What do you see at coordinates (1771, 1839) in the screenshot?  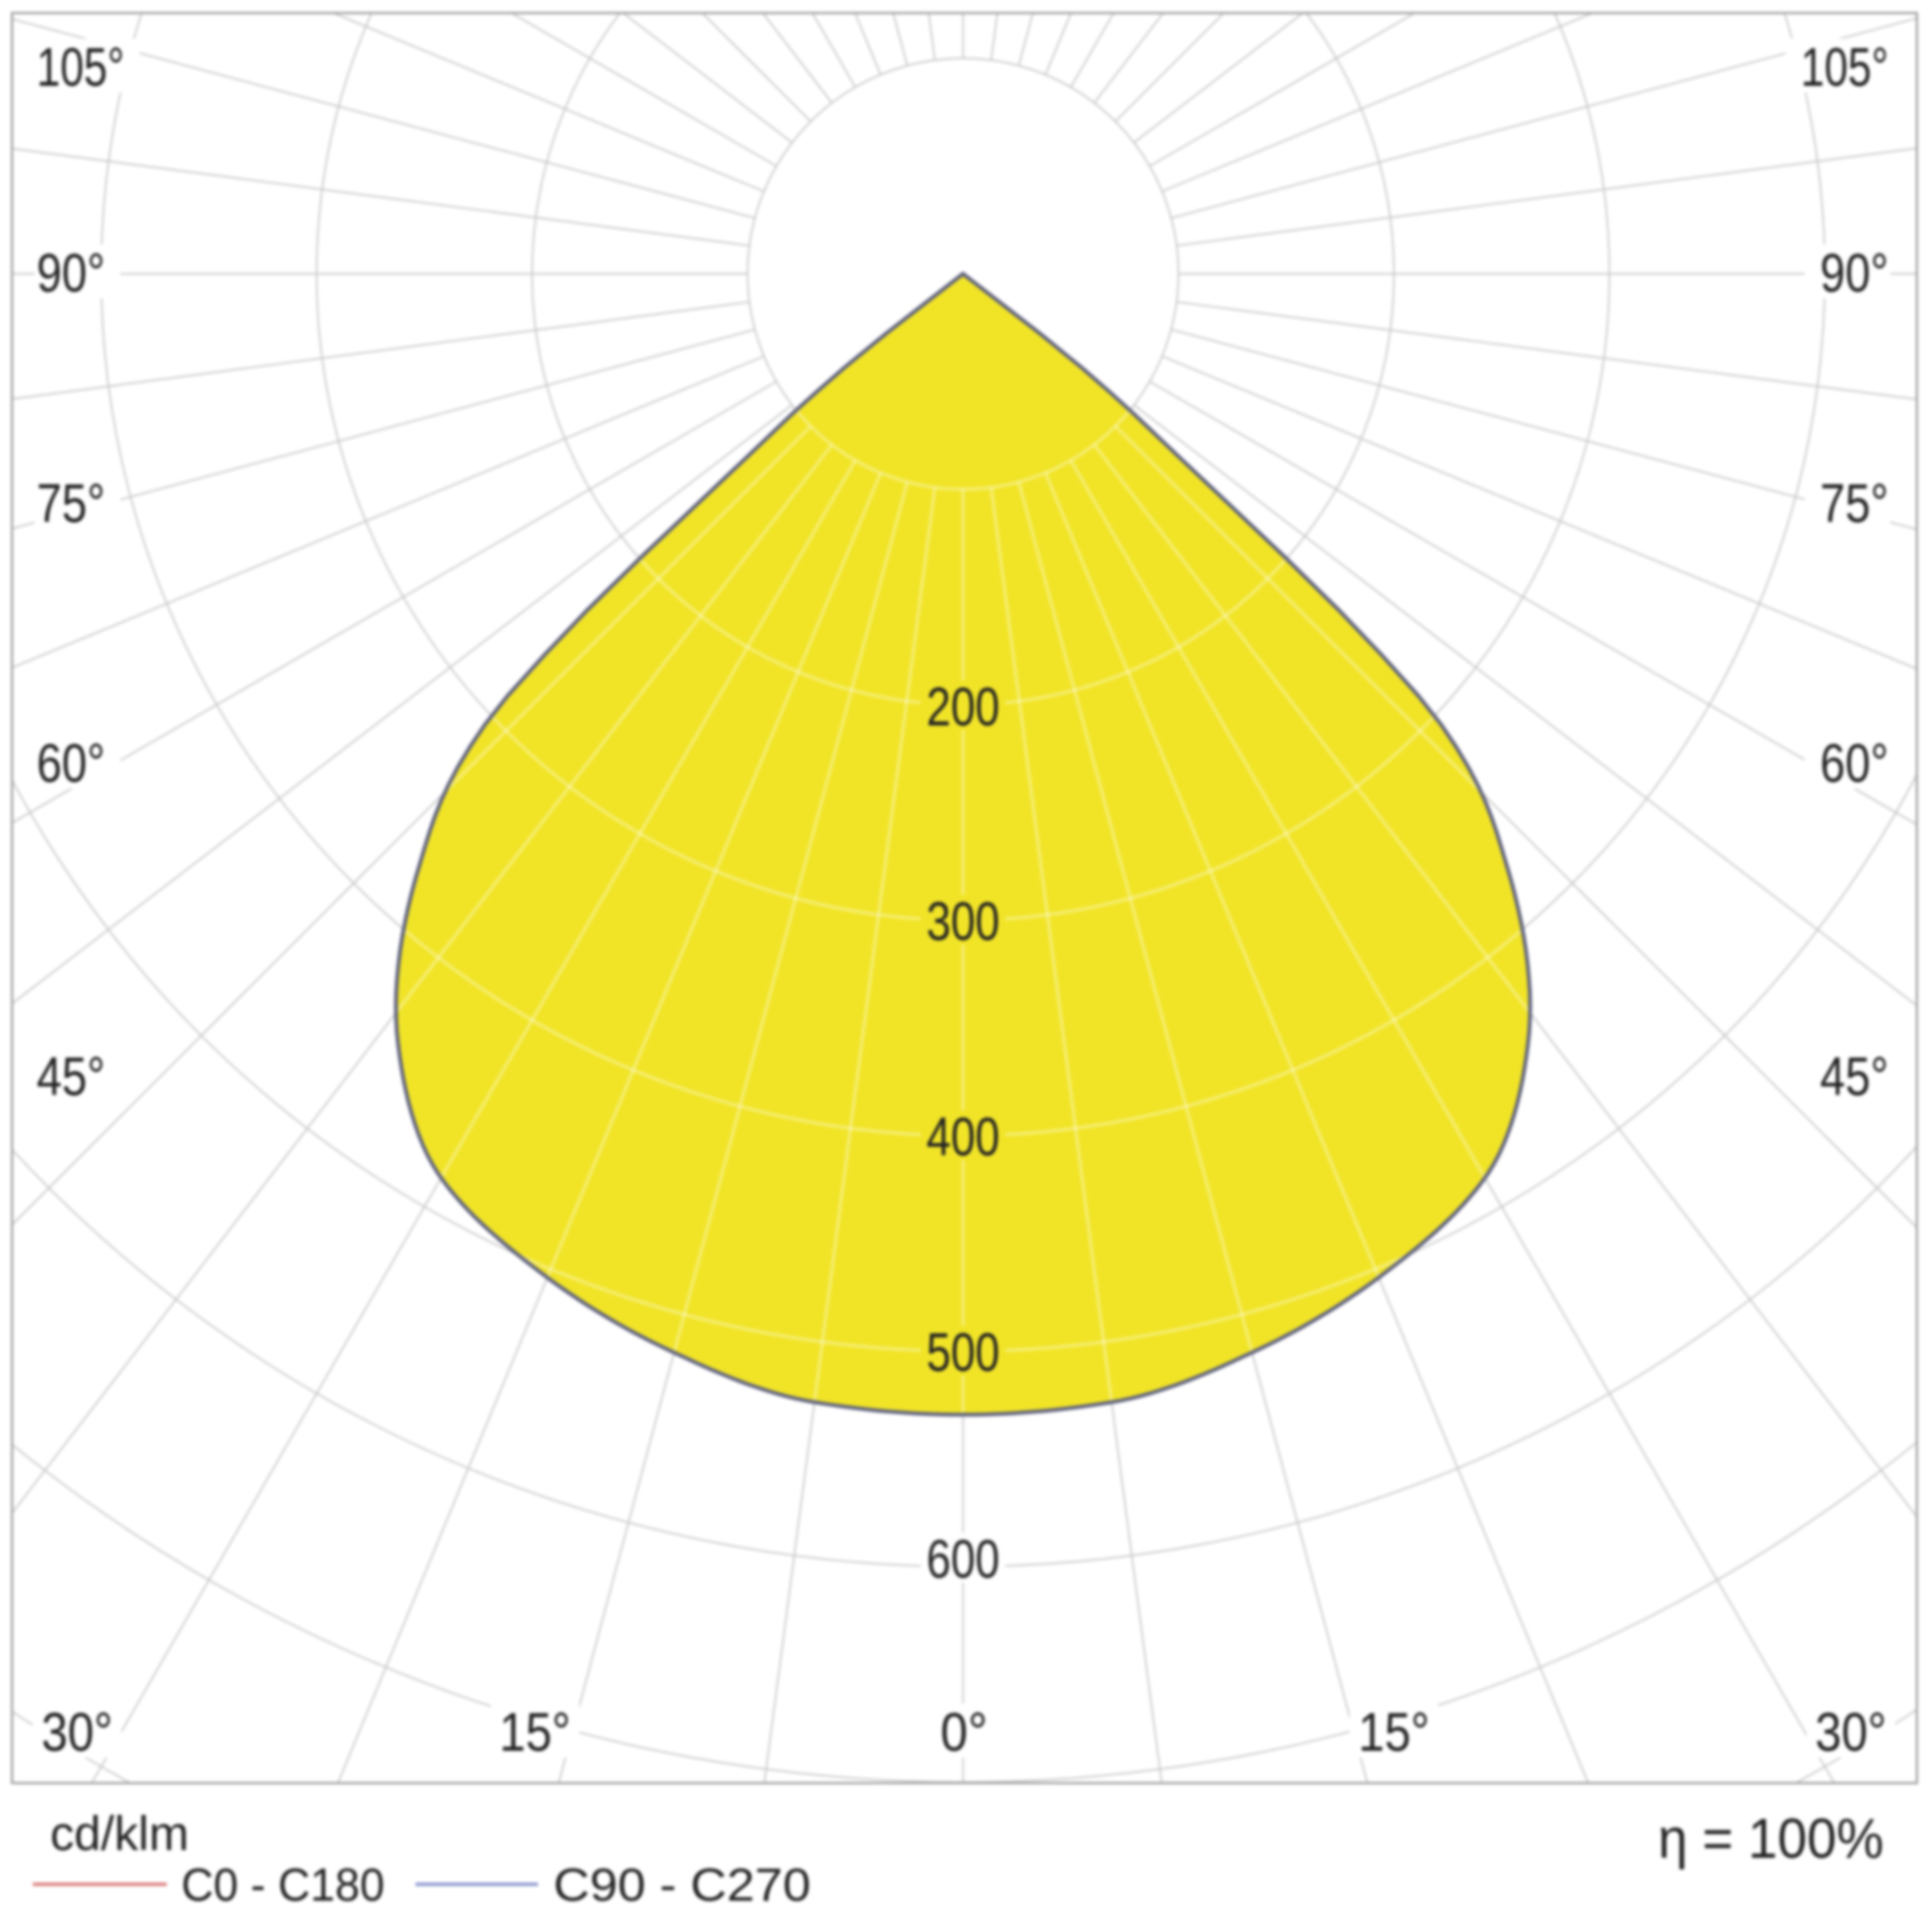 I see `svg-text: η = 100%` at bounding box center [1771, 1839].